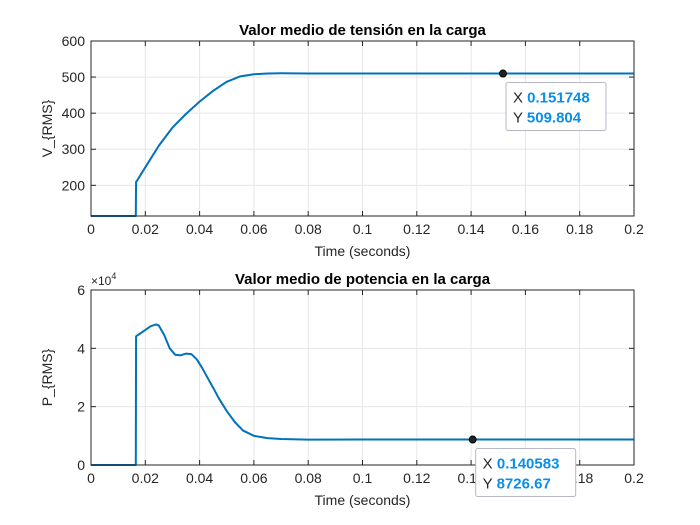 Image resolution: width=700 pixels, height=525 pixels. What do you see at coordinates (103, 279) in the screenshot?
I see `y-exponent-label: ×10⁴` at bounding box center [103, 279].